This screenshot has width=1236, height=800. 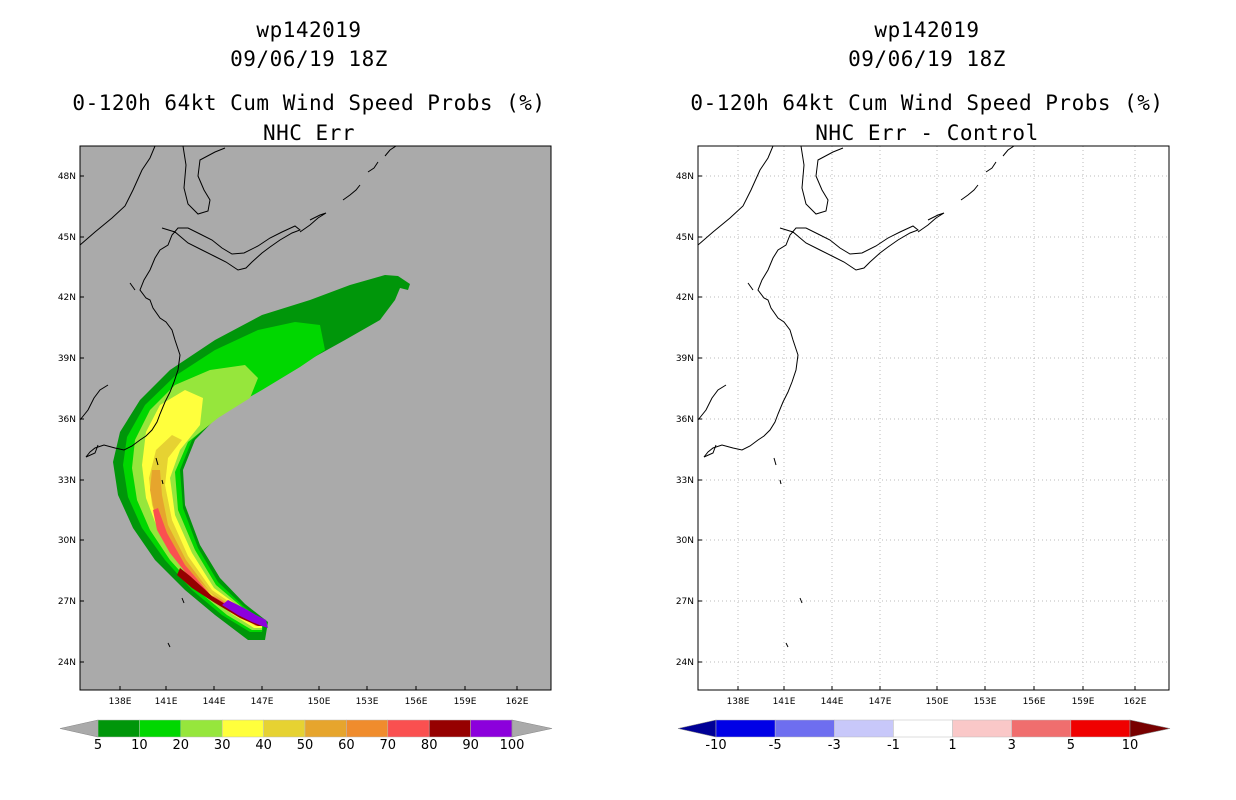 What do you see at coordinates (685, 420) in the screenshot?
I see `lat-label: 36N` at bounding box center [685, 420].